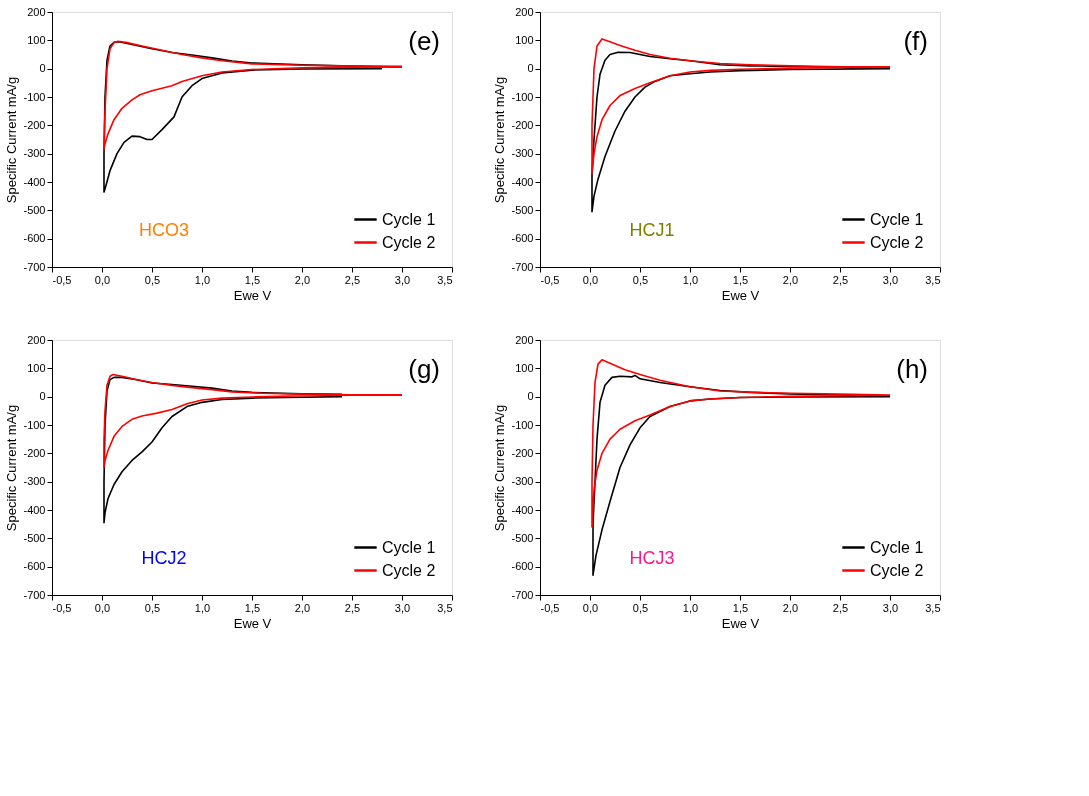 This screenshot has height=796, width=1089. I want to click on annotation: HCJ2, so click(164, 558).